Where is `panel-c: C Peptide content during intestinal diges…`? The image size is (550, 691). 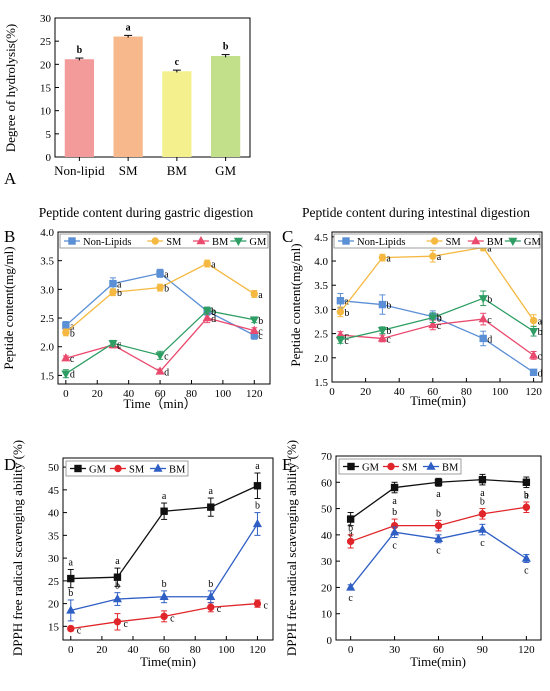 panel-c: C Peptide content during intestinal diges… is located at coordinates (412, 306).